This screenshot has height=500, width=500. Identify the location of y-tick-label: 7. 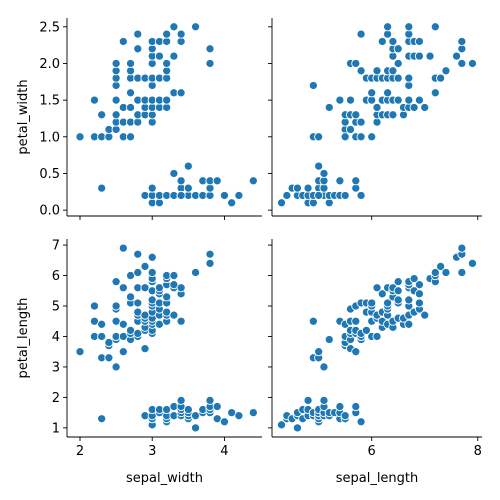
(56, 246).